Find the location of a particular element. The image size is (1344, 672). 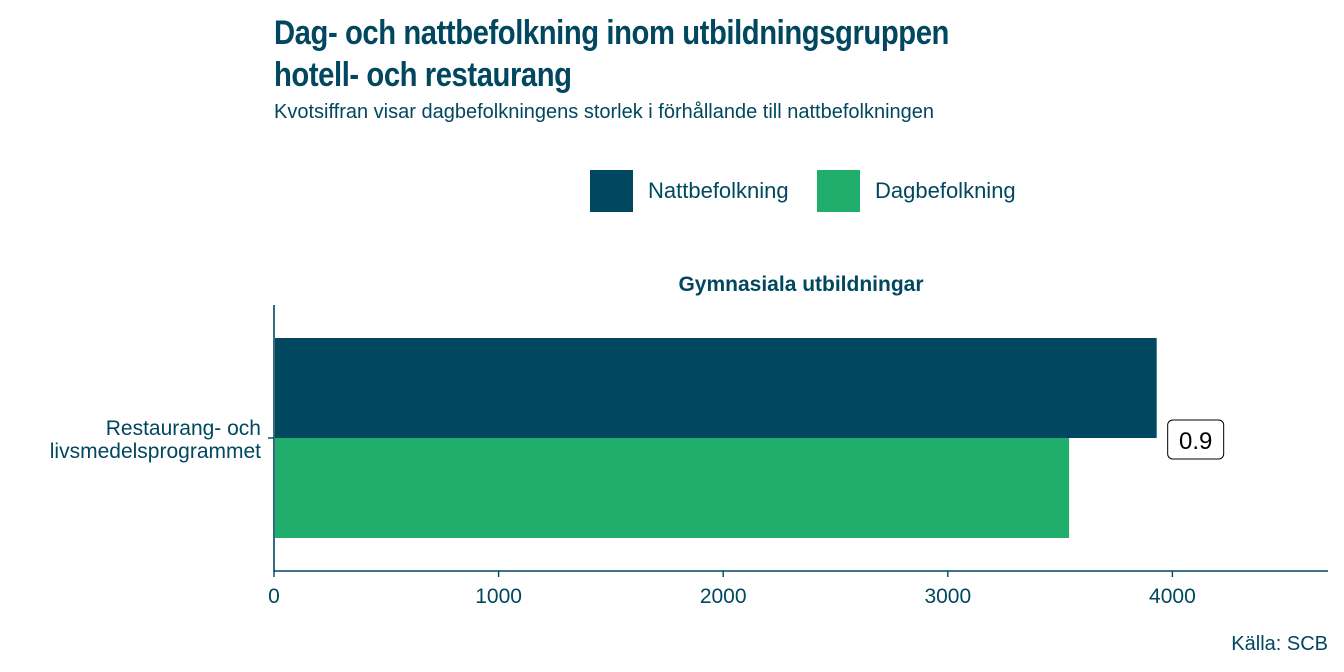

bar-dag is located at coordinates (672, 488).